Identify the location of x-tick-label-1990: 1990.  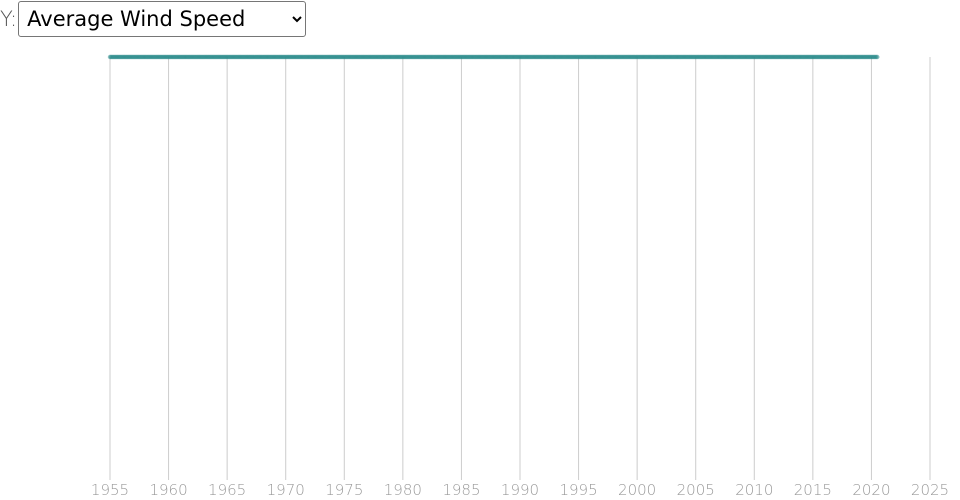
(520, 490).